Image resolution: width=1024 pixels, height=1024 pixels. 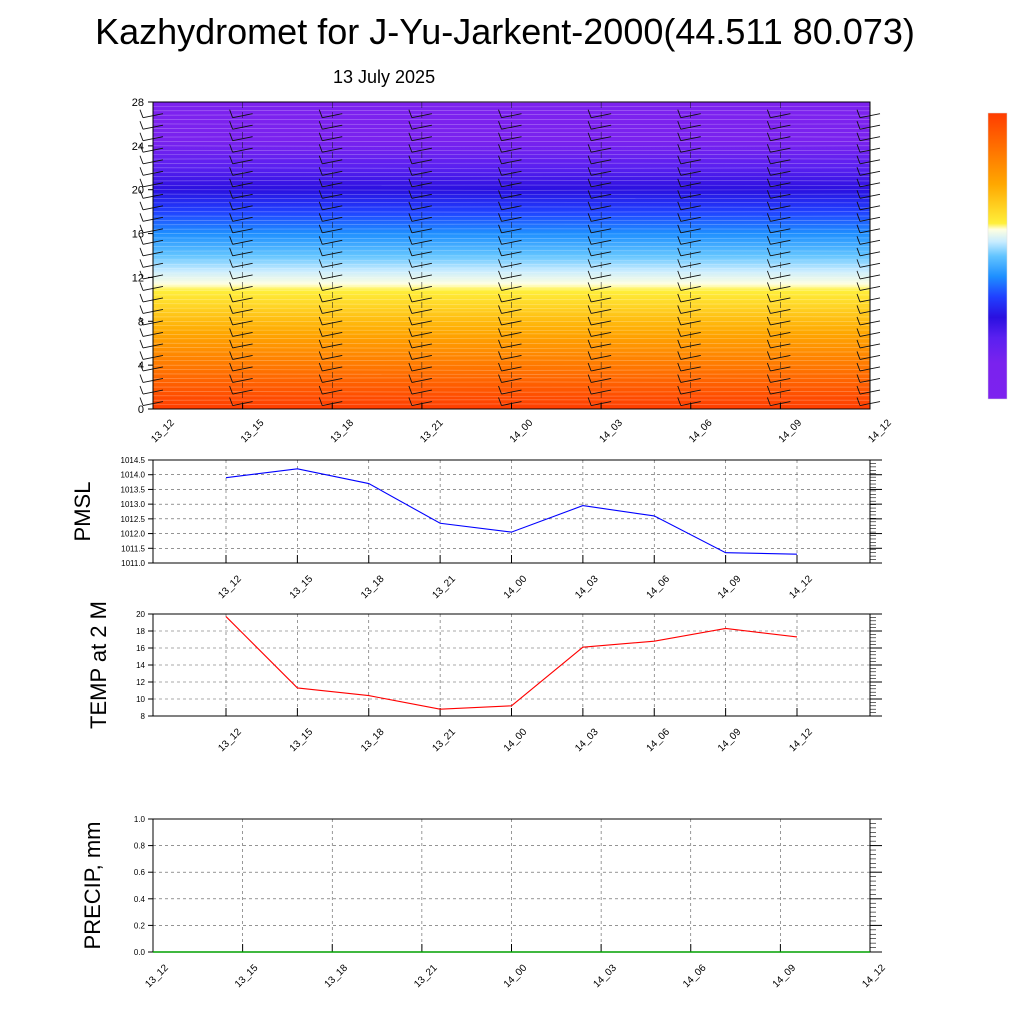 I want to click on temp-x-tick-label: 13_15, so click(x=302, y=740).